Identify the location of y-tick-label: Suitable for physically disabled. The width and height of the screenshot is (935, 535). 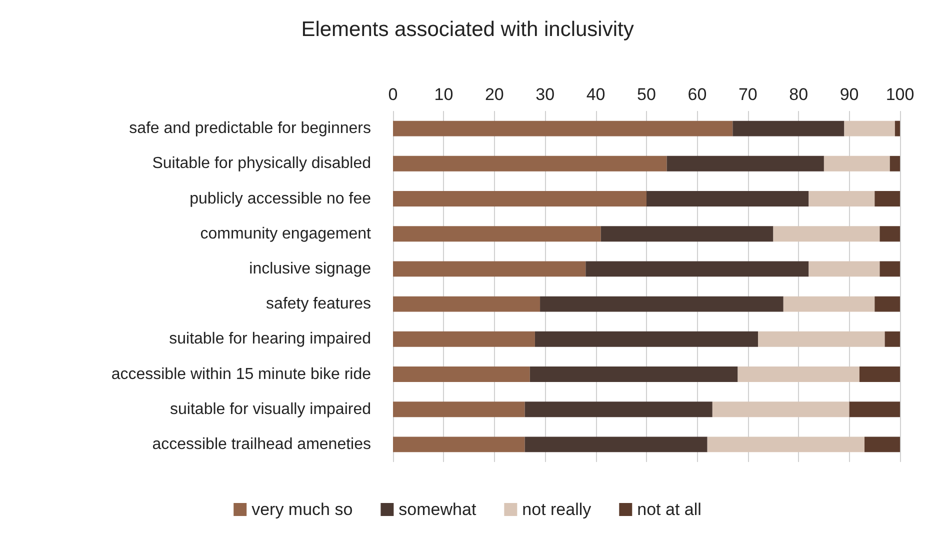
(261, 163).